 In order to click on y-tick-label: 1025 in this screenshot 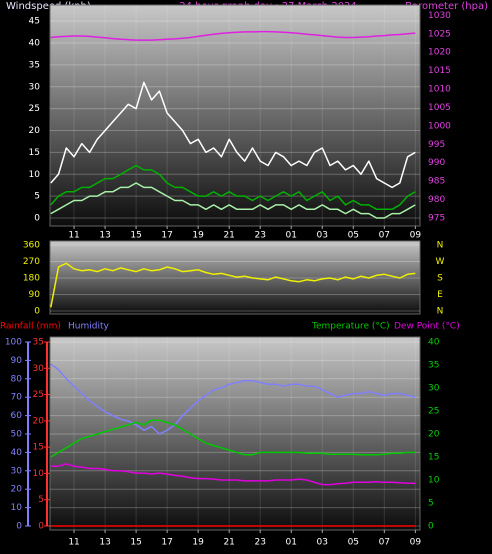, I will do `click(439, 34)`.